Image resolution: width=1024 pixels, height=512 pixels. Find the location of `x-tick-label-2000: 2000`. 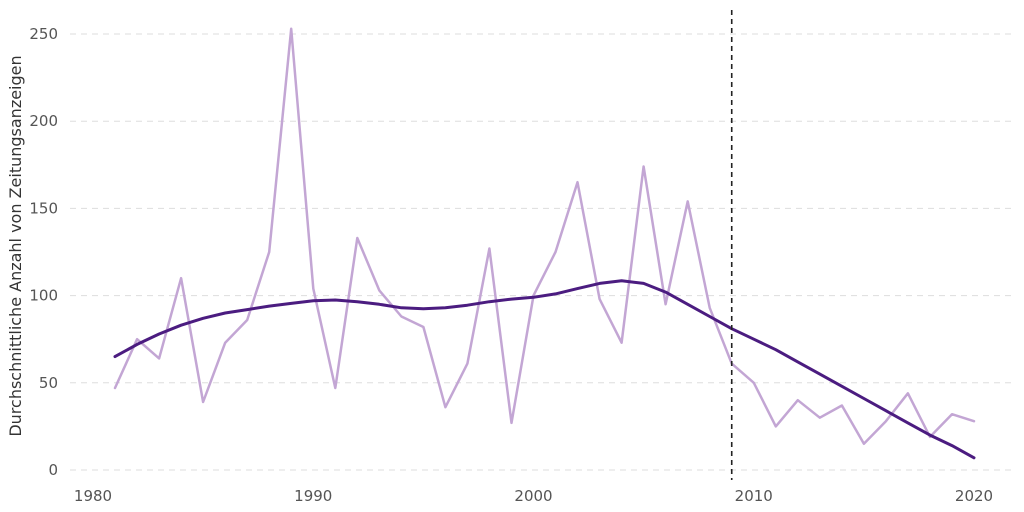

x-tick-label-2000: 2000 is located at coordinates (533, 496).